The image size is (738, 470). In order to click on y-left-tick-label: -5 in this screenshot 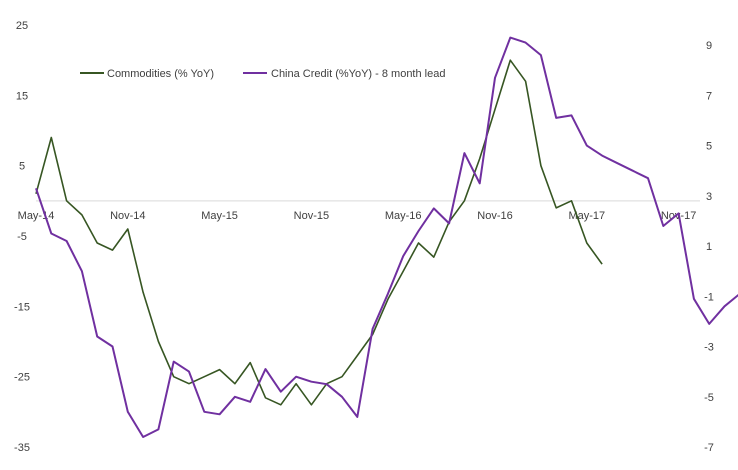, I will do `click(22, 237)`.